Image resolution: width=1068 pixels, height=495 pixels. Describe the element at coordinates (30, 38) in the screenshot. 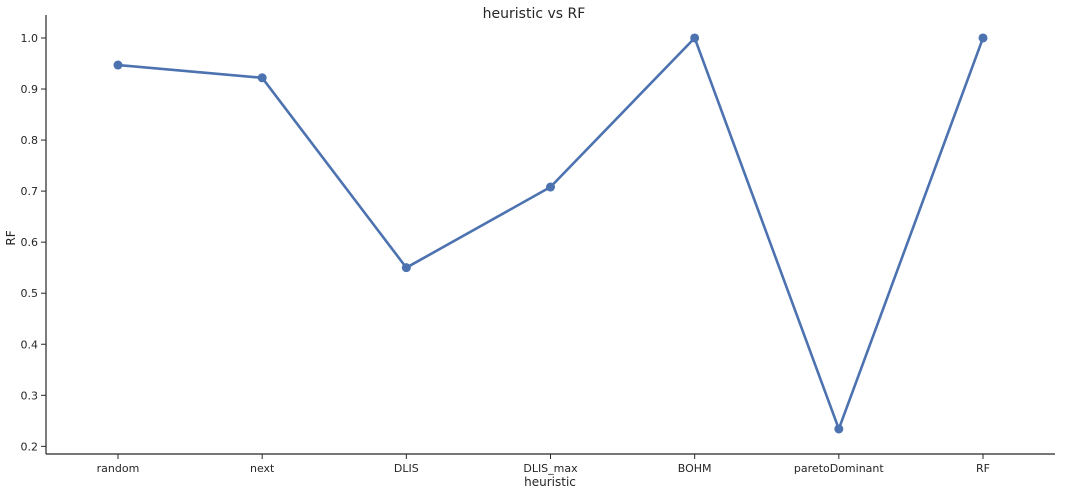

I see `y-tick-label: 1.0` at that location.